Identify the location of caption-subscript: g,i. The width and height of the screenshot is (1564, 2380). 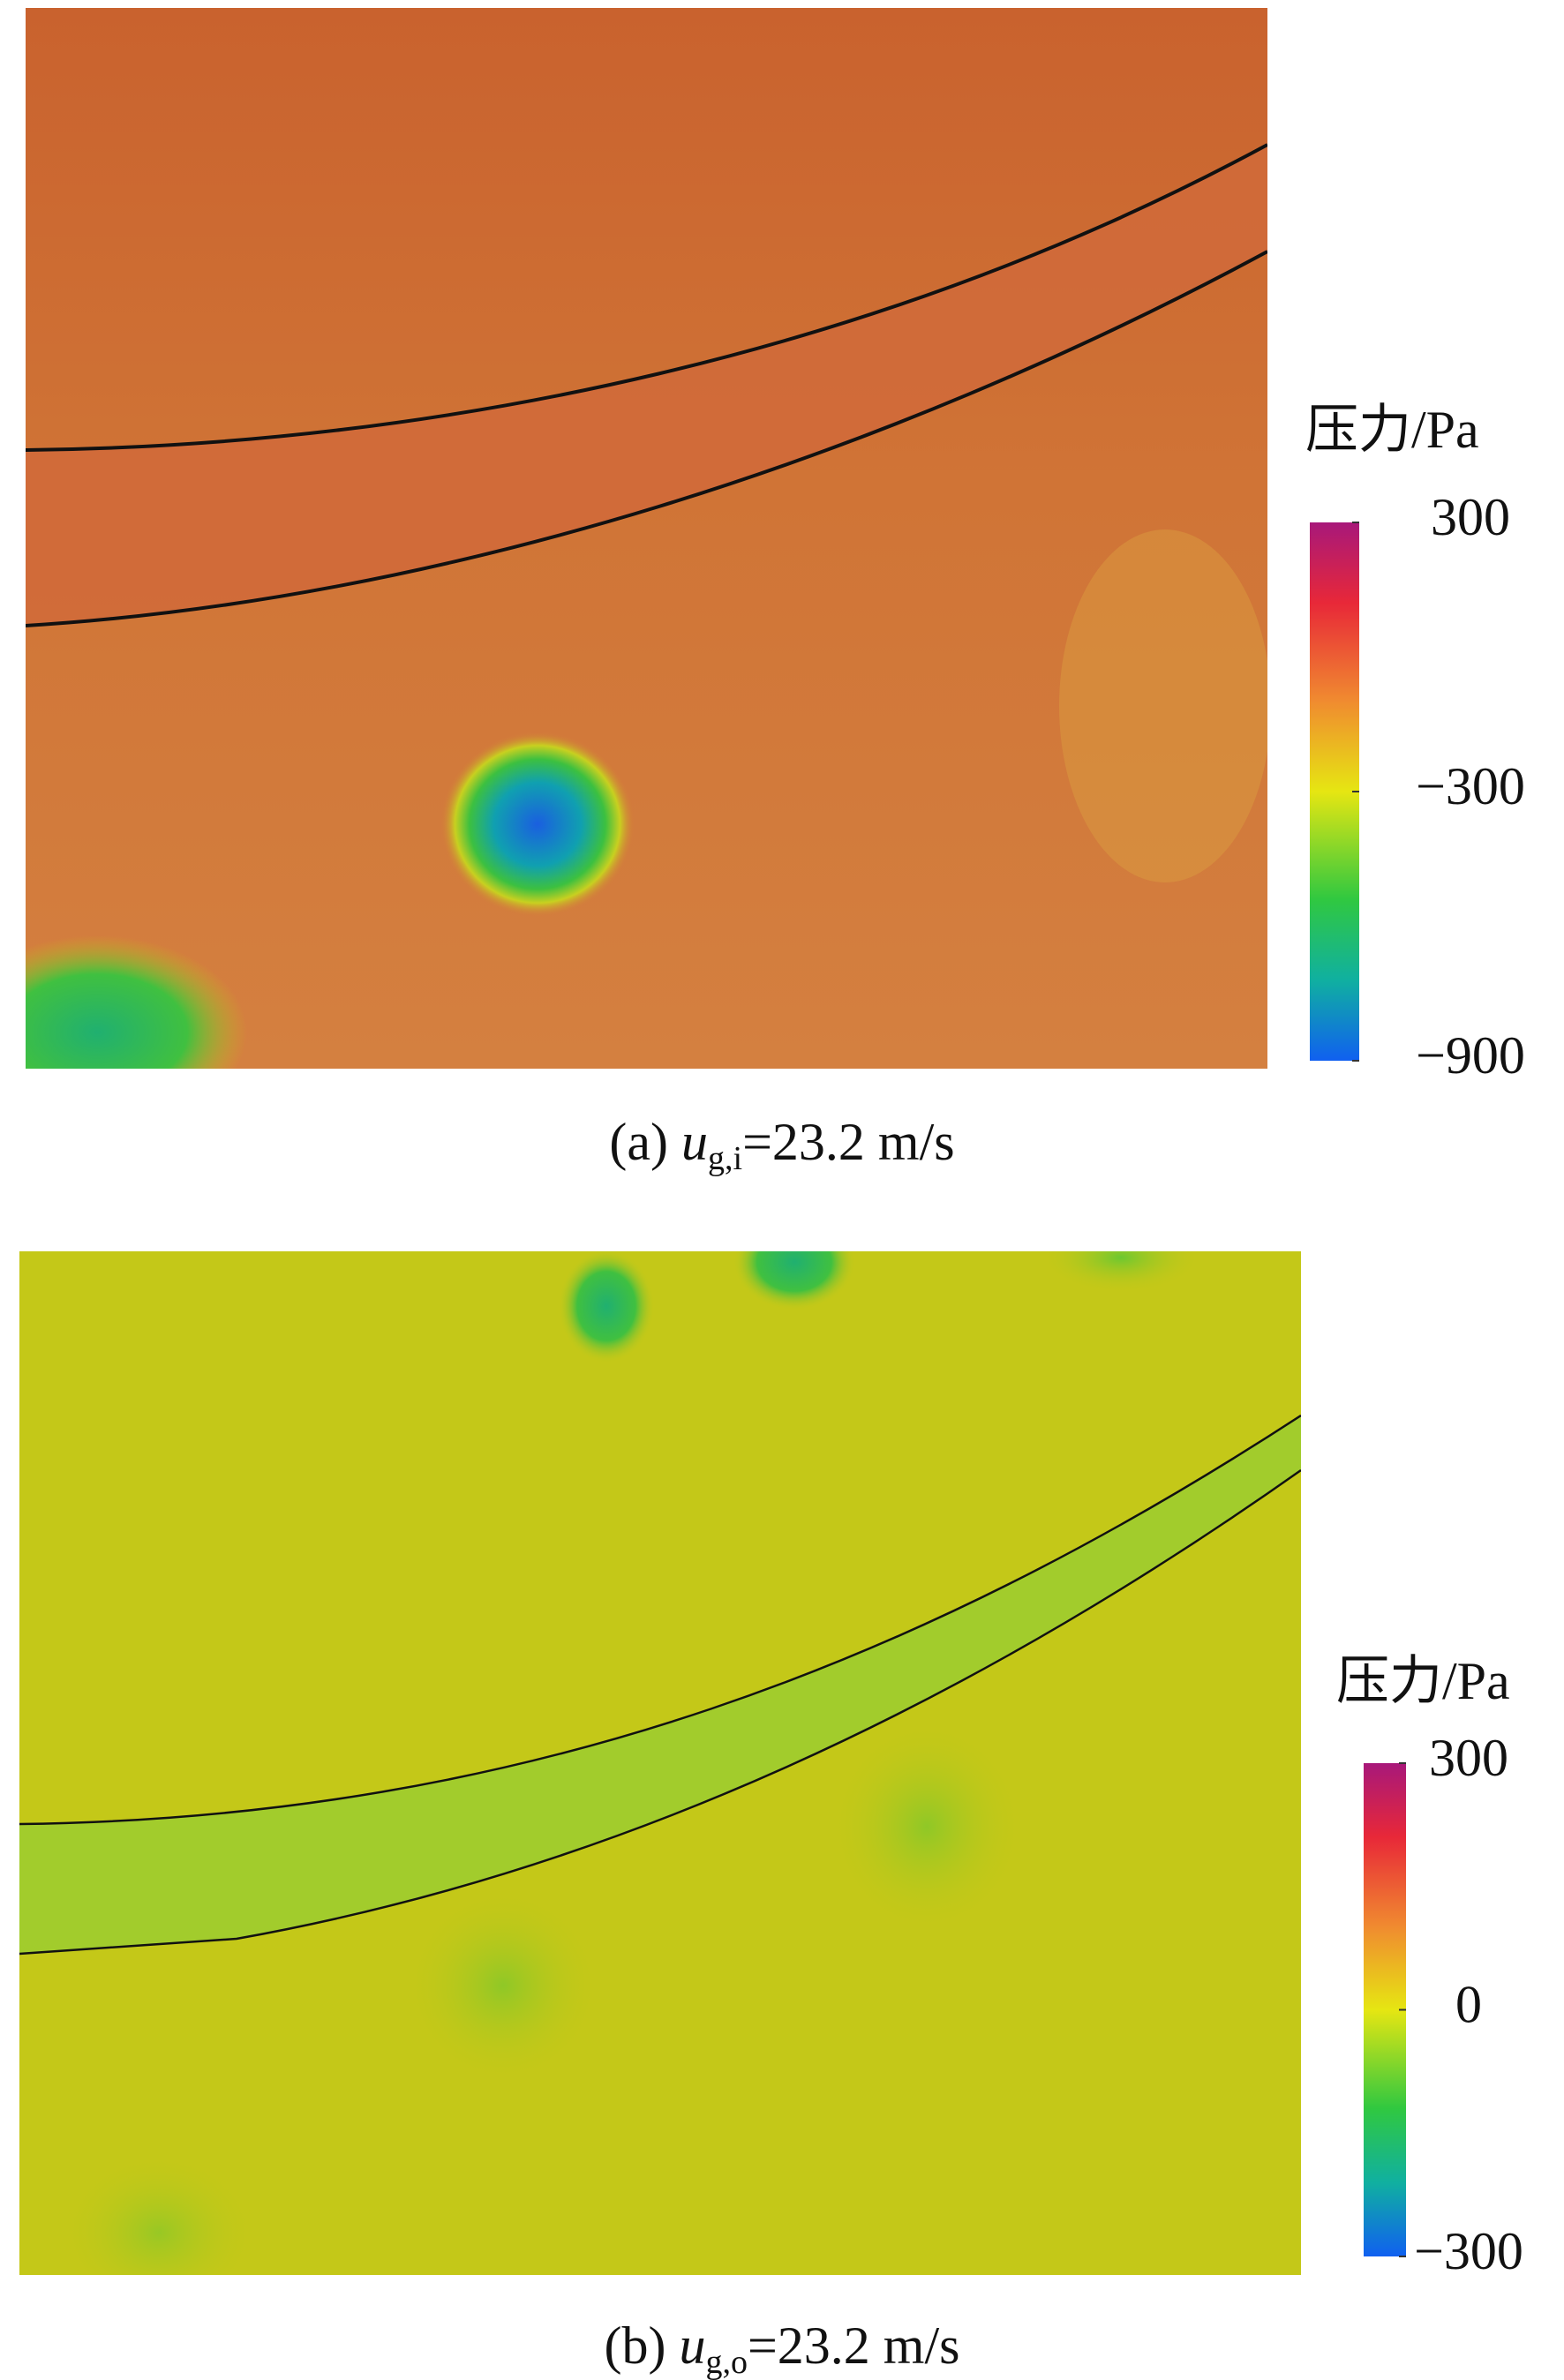
(725, 1158).